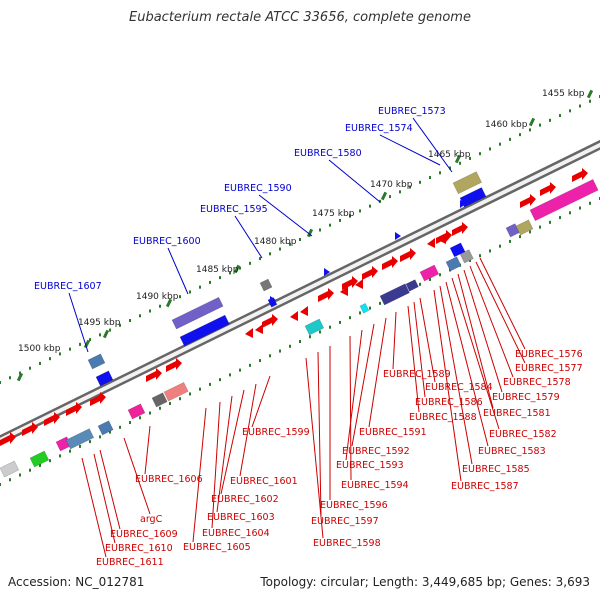  I want to click on gene-label-below: EUBREC_1579, so click(526, 397).